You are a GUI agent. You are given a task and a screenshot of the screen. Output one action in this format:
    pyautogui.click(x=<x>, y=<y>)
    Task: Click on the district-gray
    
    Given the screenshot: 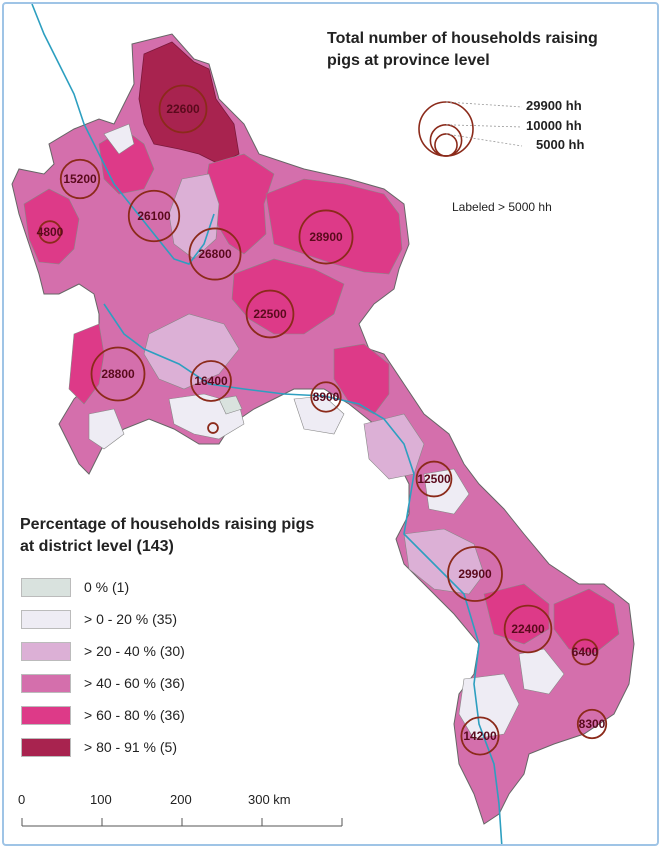 What is the action you would take?
    pyautogui.click(x=230, y=405)
    